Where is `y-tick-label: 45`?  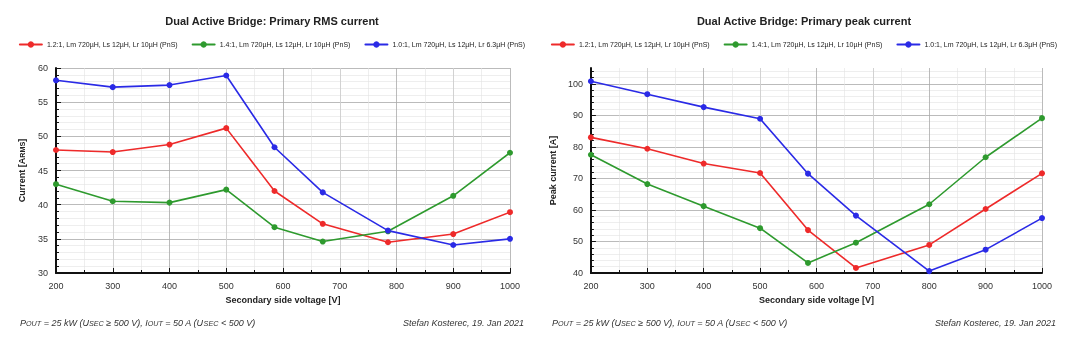 y-tick-label: 45 is located at coordinates (42, 170).